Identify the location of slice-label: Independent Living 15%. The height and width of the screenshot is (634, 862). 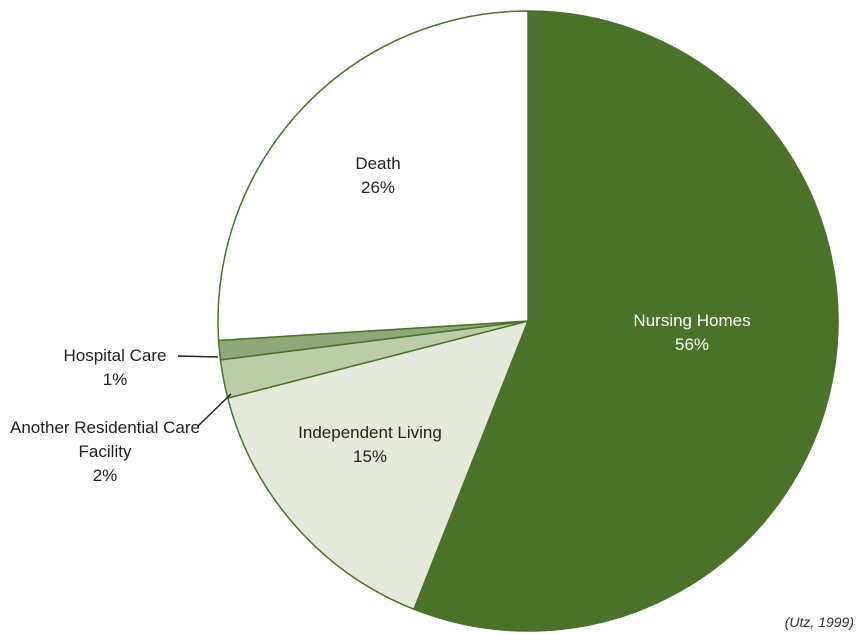
(370, 445).